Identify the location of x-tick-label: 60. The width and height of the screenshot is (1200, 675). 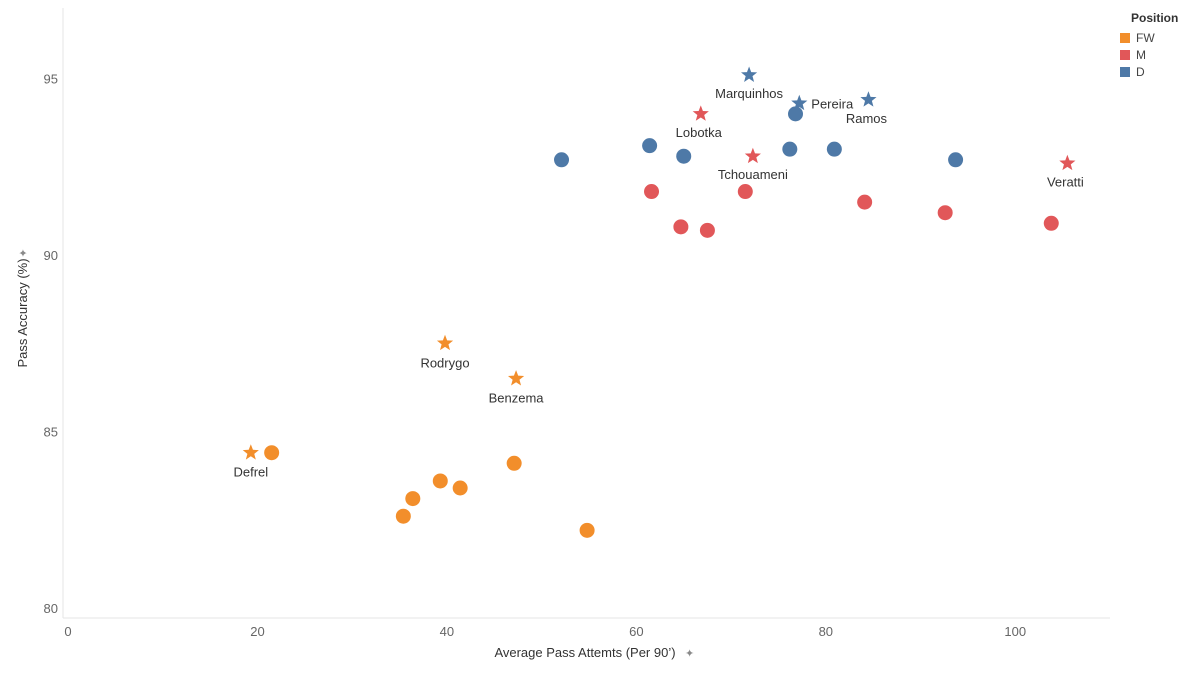
(636, 631).